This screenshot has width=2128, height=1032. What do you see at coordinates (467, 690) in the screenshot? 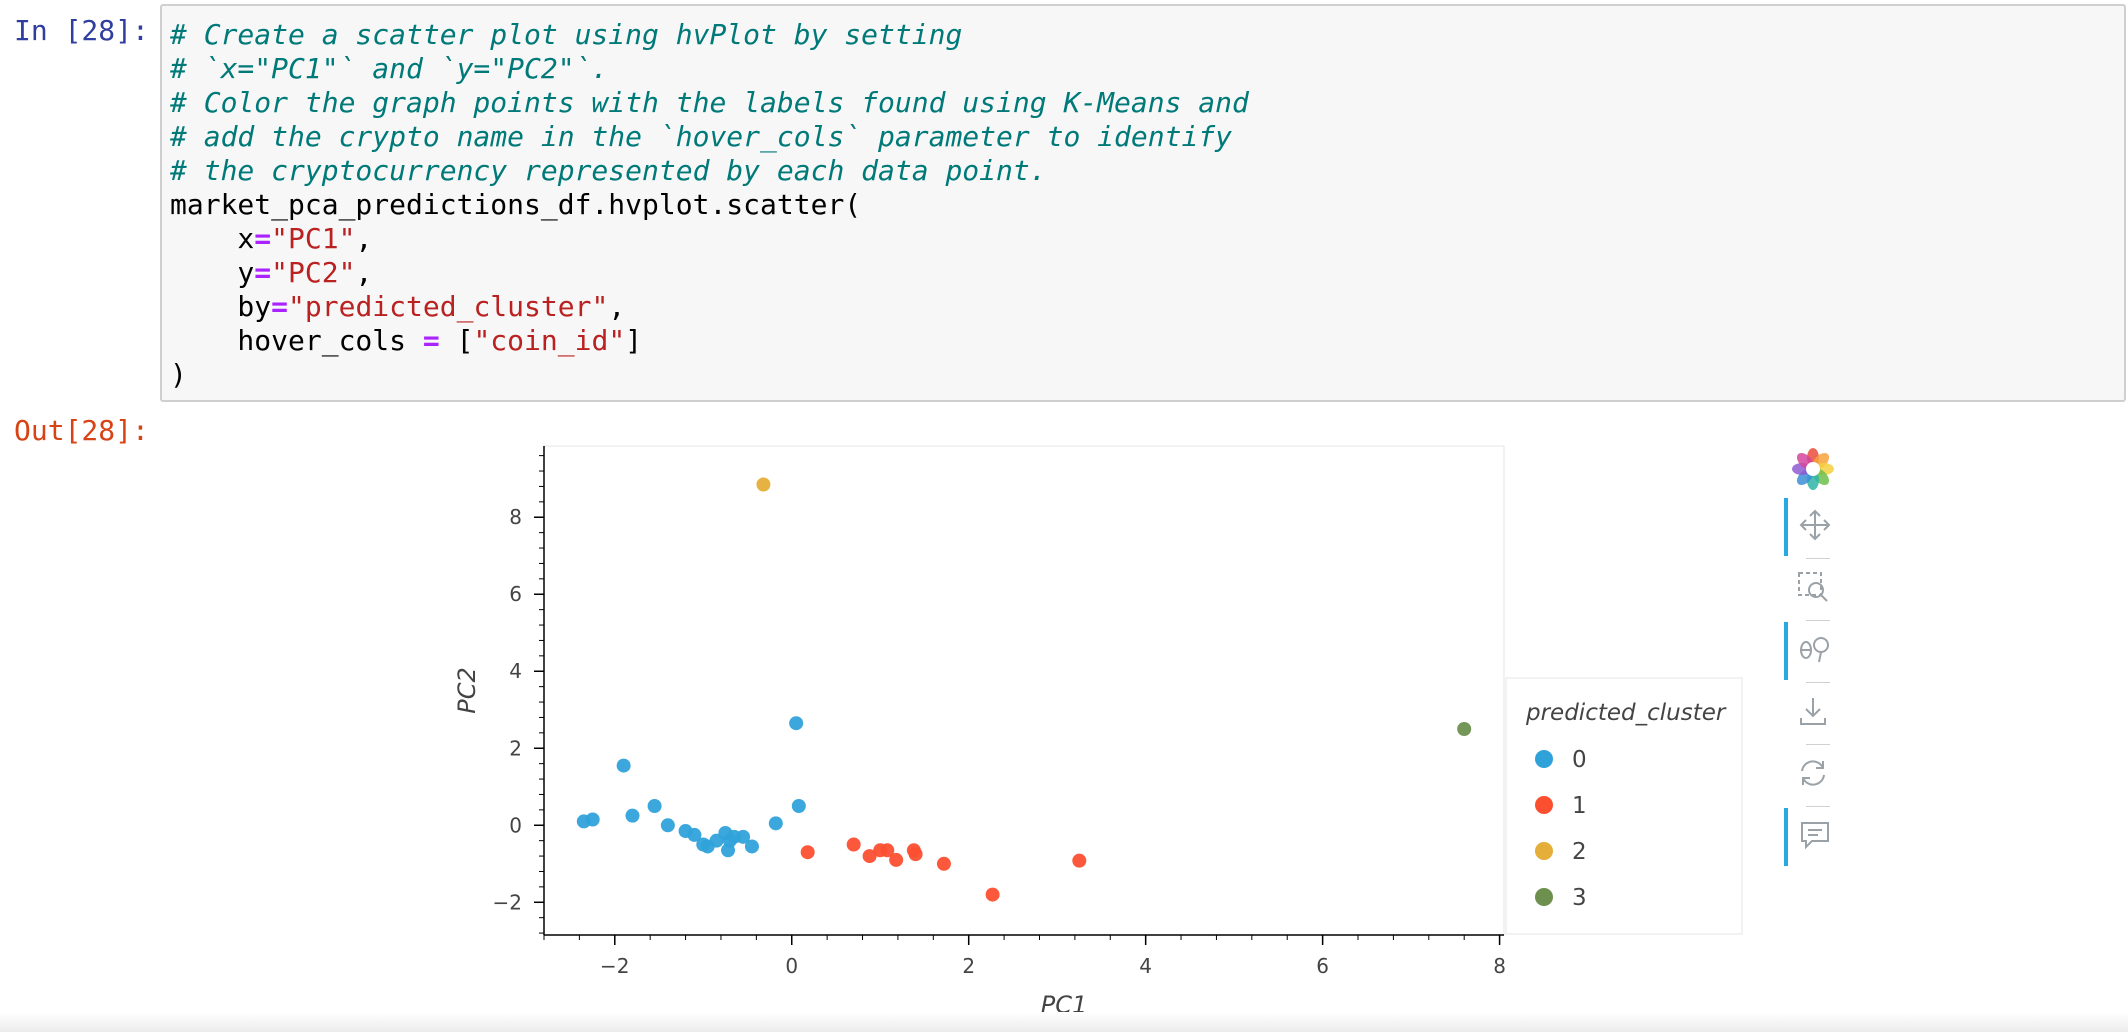
I see `y-axis-label: PC2` at bounding box center [467, 690].